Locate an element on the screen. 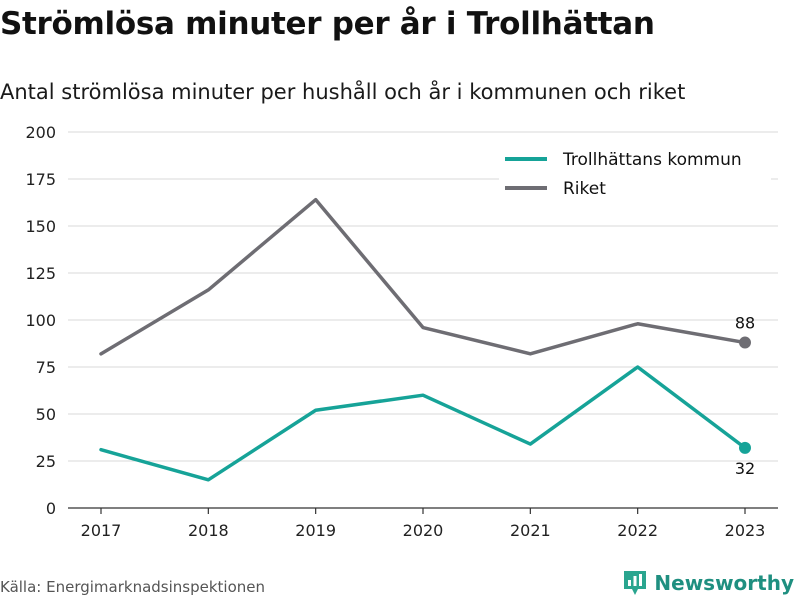  y-tick-label: 25 is located at coordinates (46, 461).